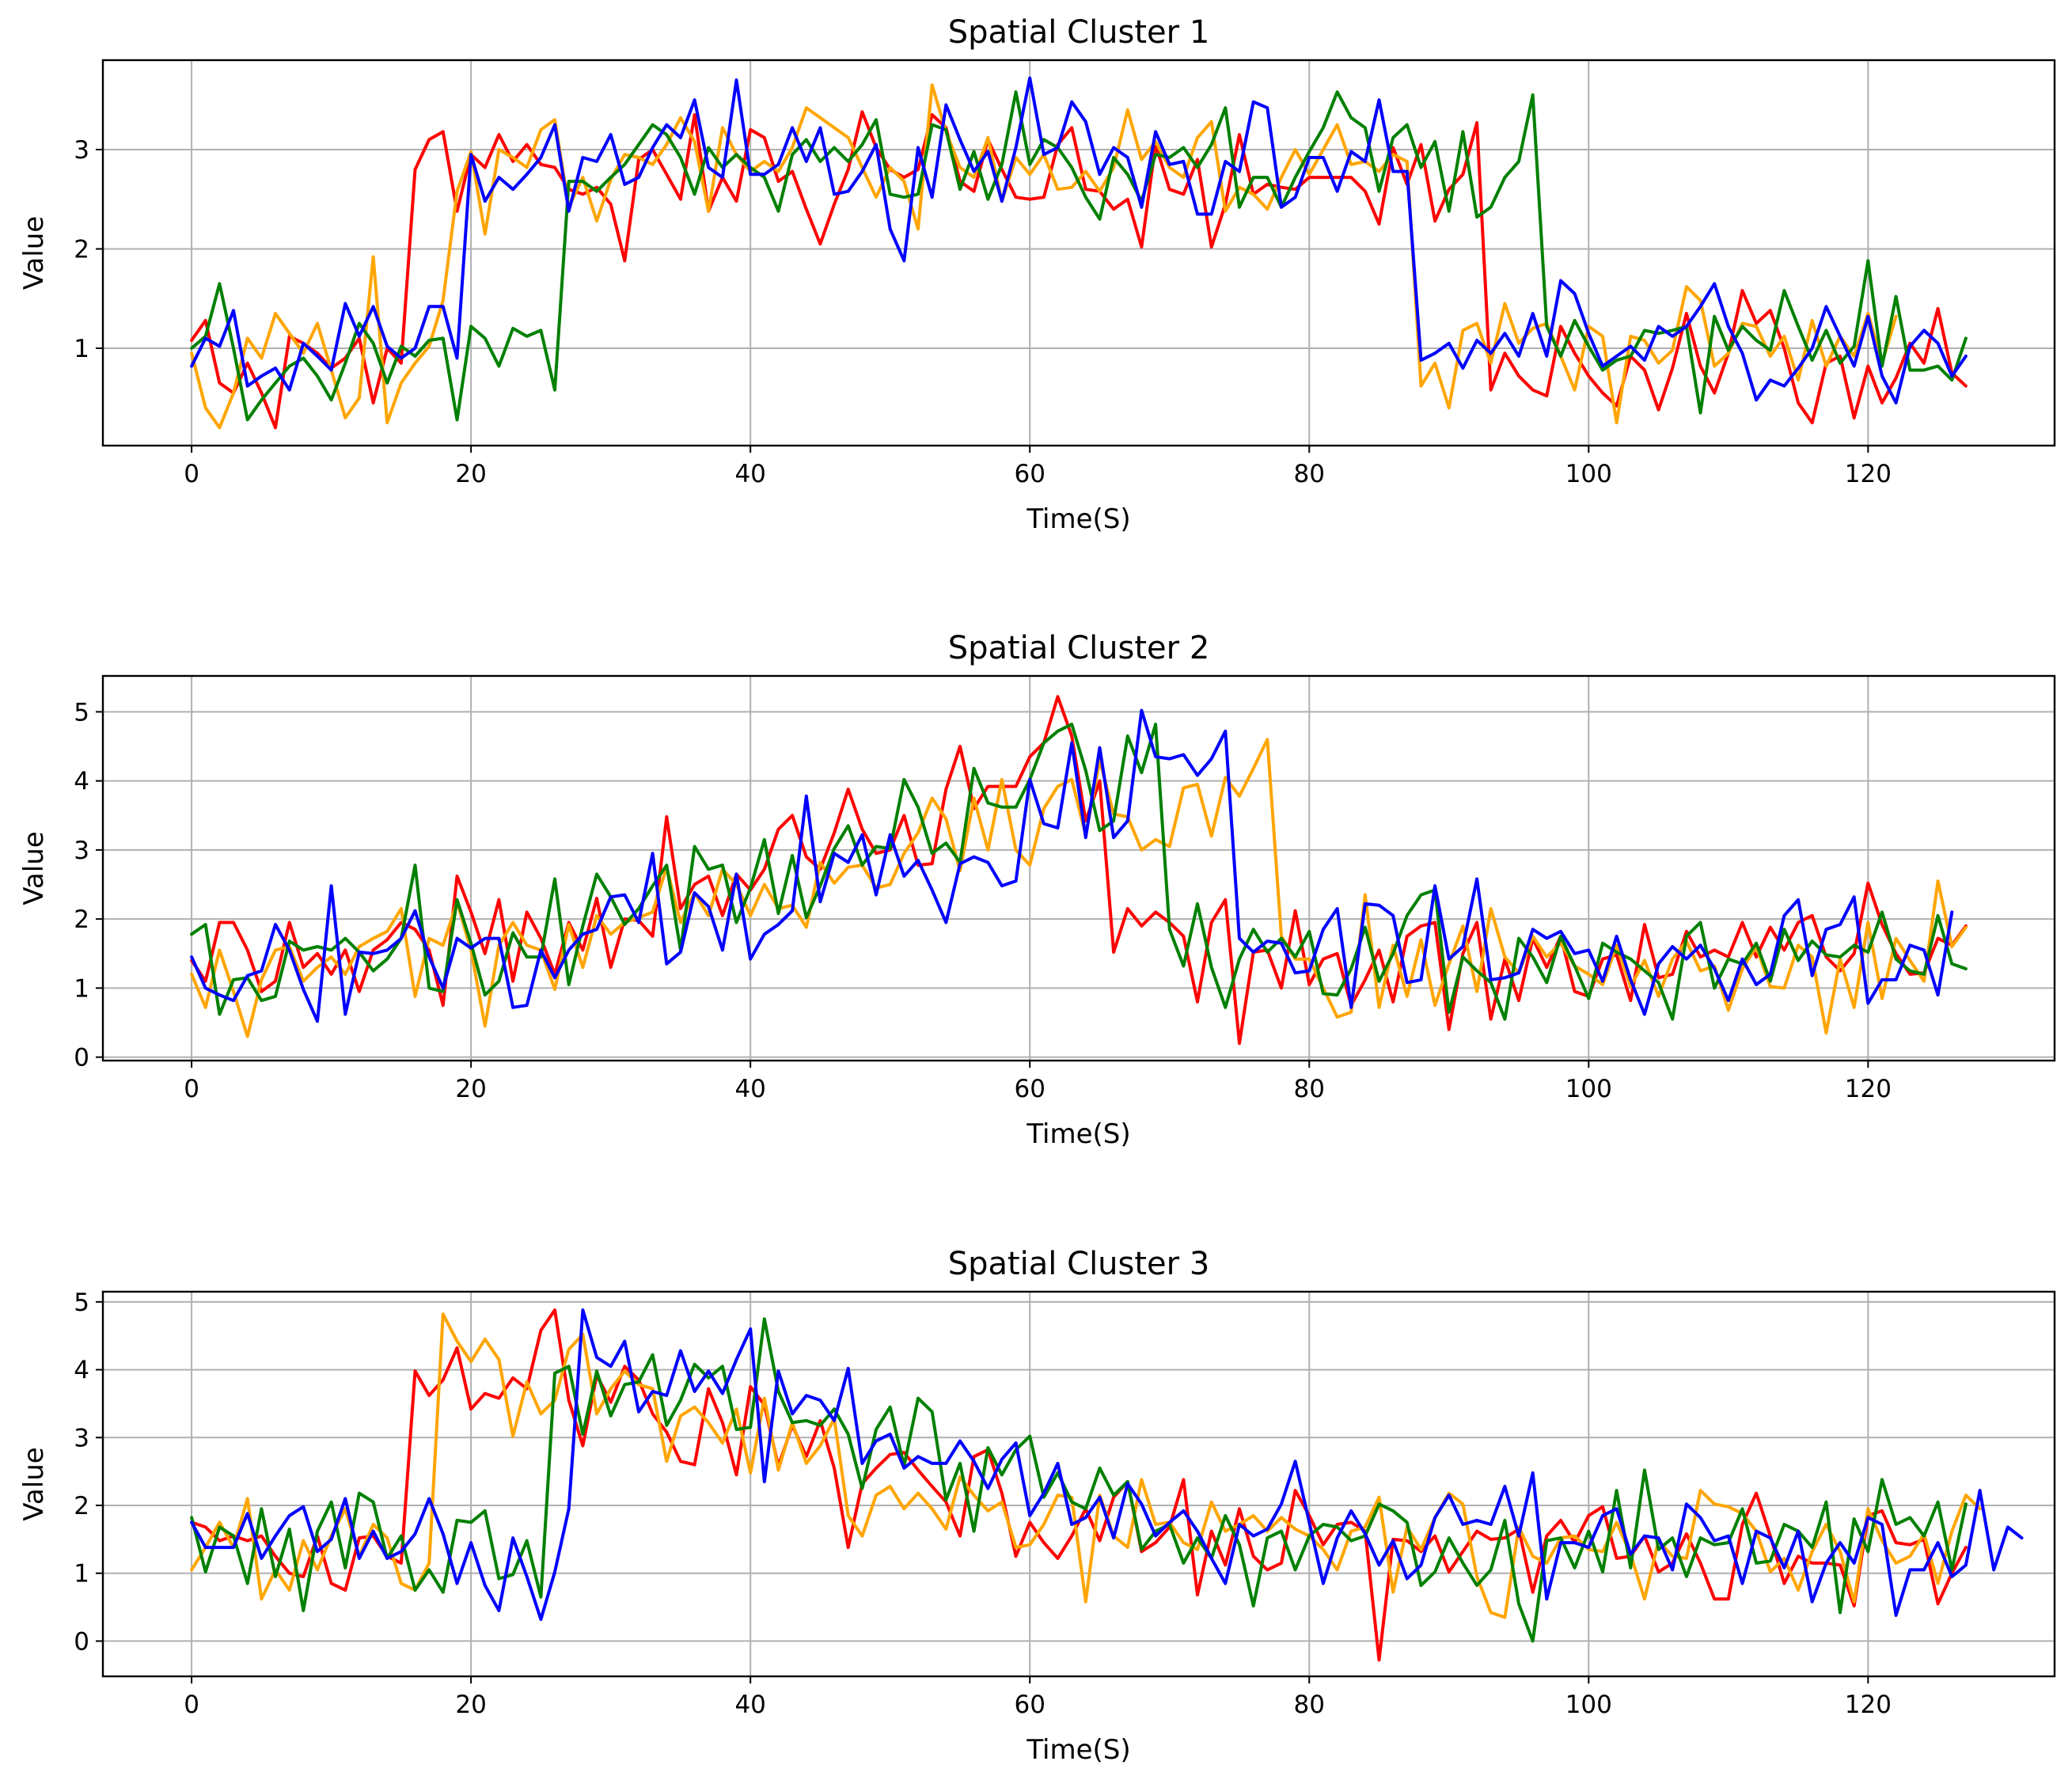 This screenshot has height=1784, width=2072. Describe the element at coordinates (1079, 32) in the screenshot. I see `subplot-title: Spatial Cluster 1` at that location.